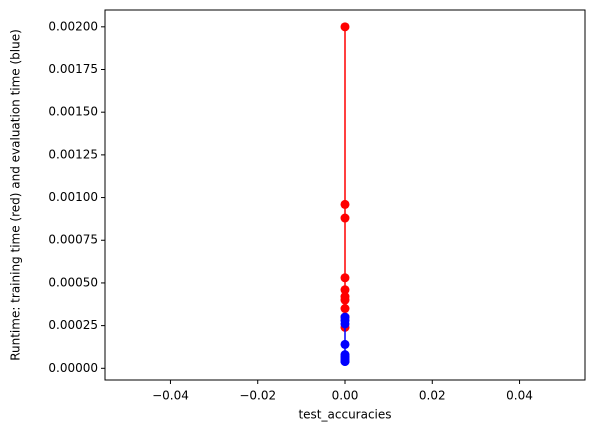 This screenshot has width=602, height=437. Describe the element at coordinates (519, 396) in the screenshot. I see `x-tick-label: 0.04` at that location.